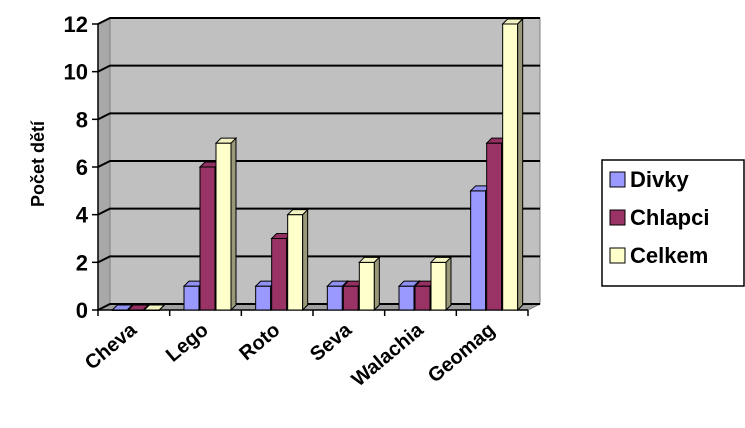 This screenshot has width=745, height=428. Describe the element at coordinates (154, 307) in the screenshot. I see `bar-celkem-cheva` at that location.